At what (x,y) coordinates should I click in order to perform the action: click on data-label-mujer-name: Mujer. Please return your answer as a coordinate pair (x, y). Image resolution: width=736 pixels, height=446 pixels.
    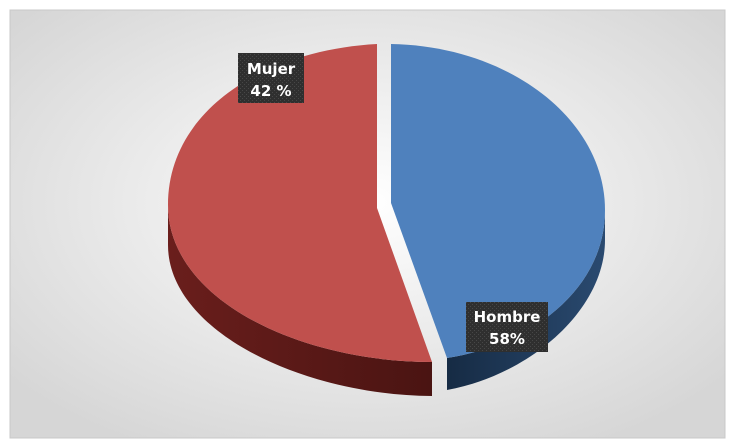
    Looking at the image, I should click on (271, 69).